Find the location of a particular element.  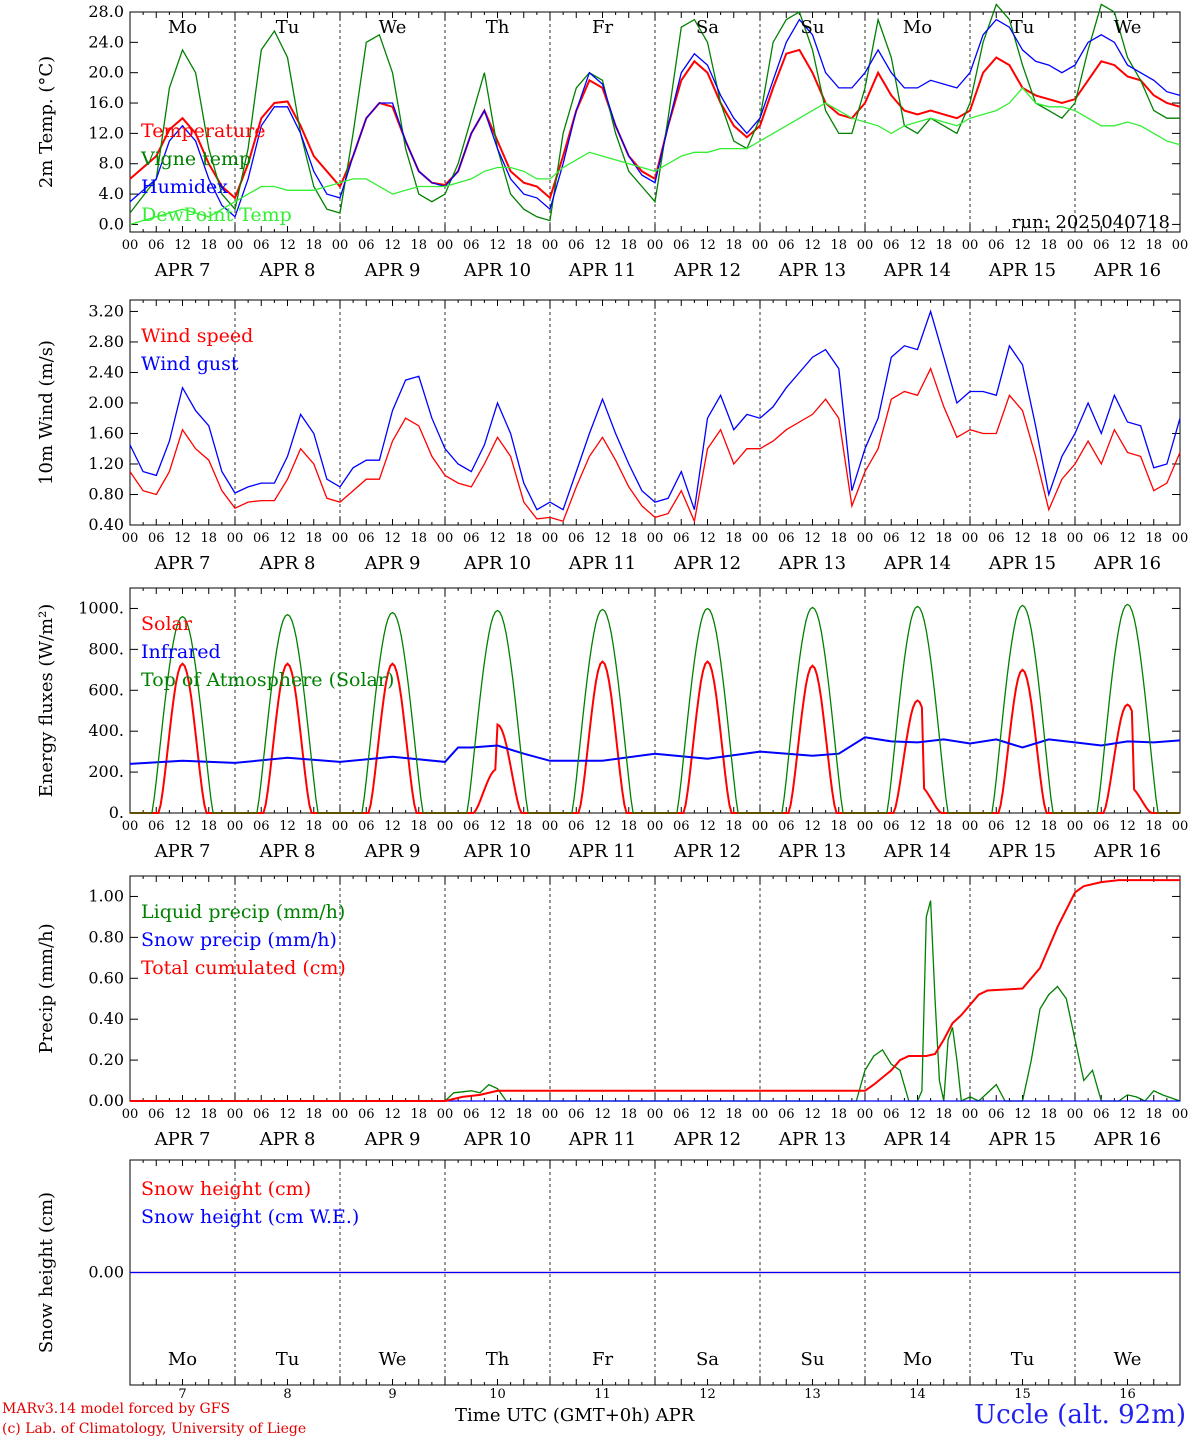

y-tick-label: 20.0 is located at coordinates (106, 72).